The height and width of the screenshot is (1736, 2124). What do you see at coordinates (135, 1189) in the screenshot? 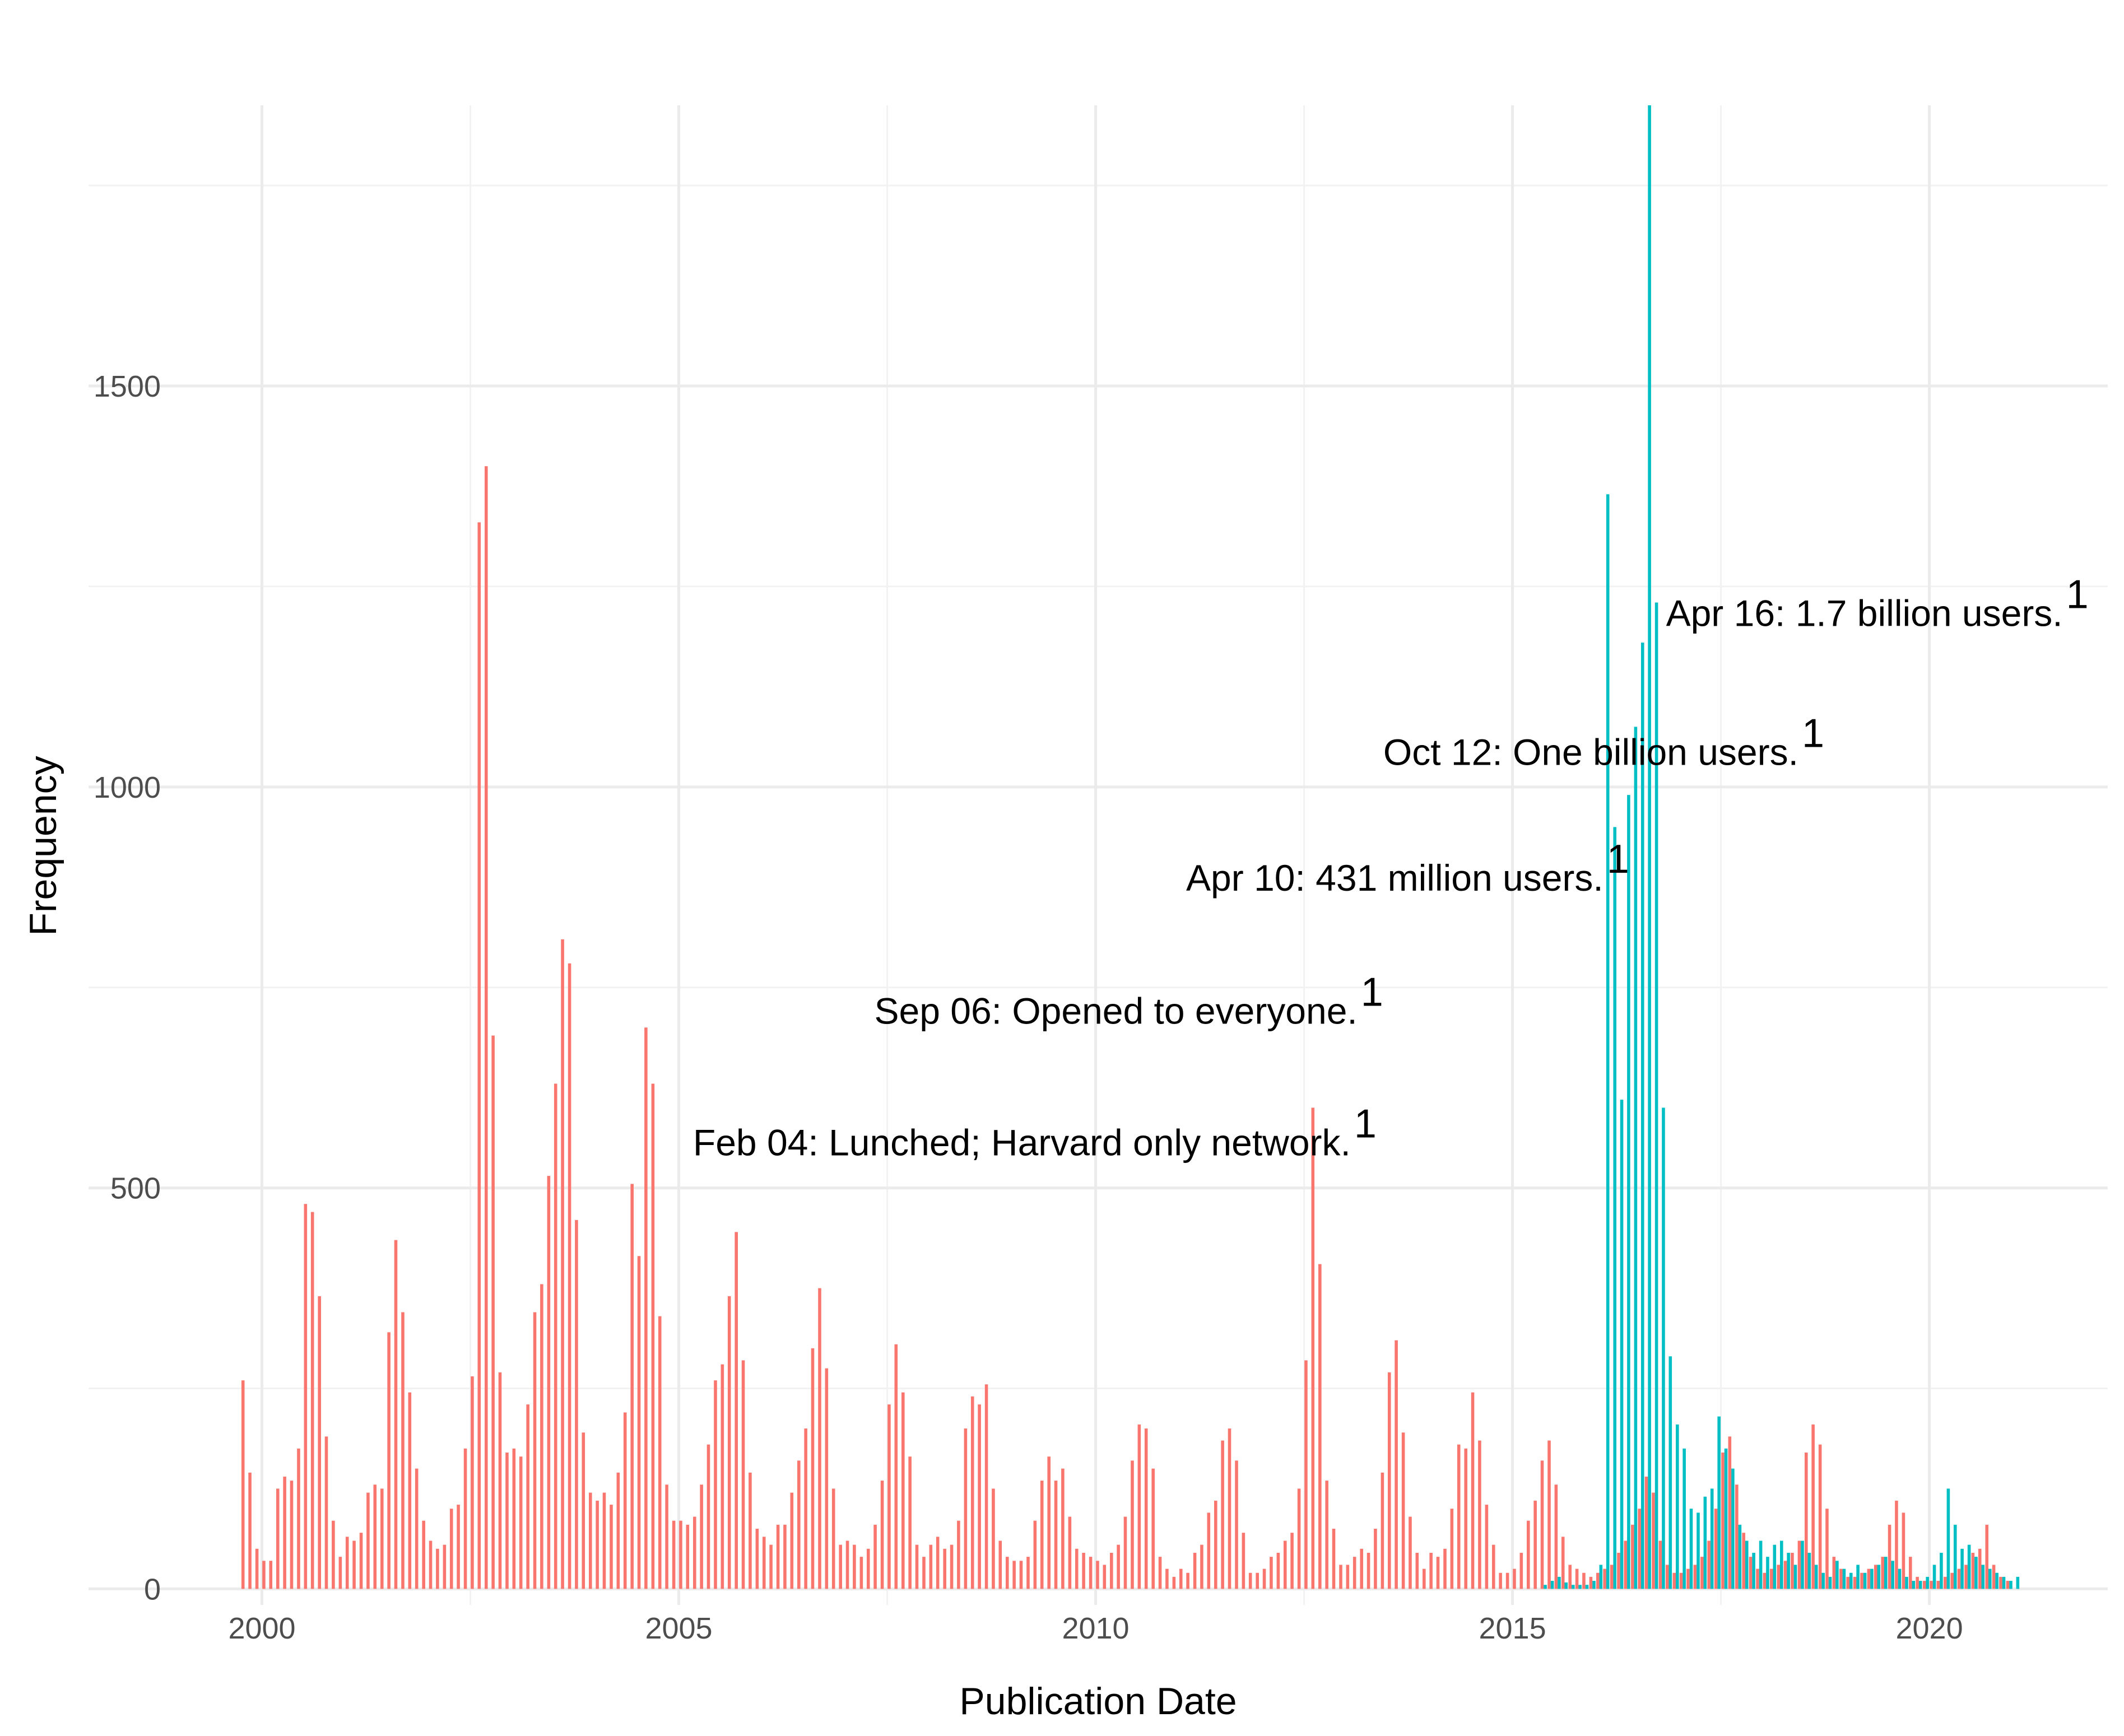
I see `y-tick-label: 500` at bounding box center [135, 1189].